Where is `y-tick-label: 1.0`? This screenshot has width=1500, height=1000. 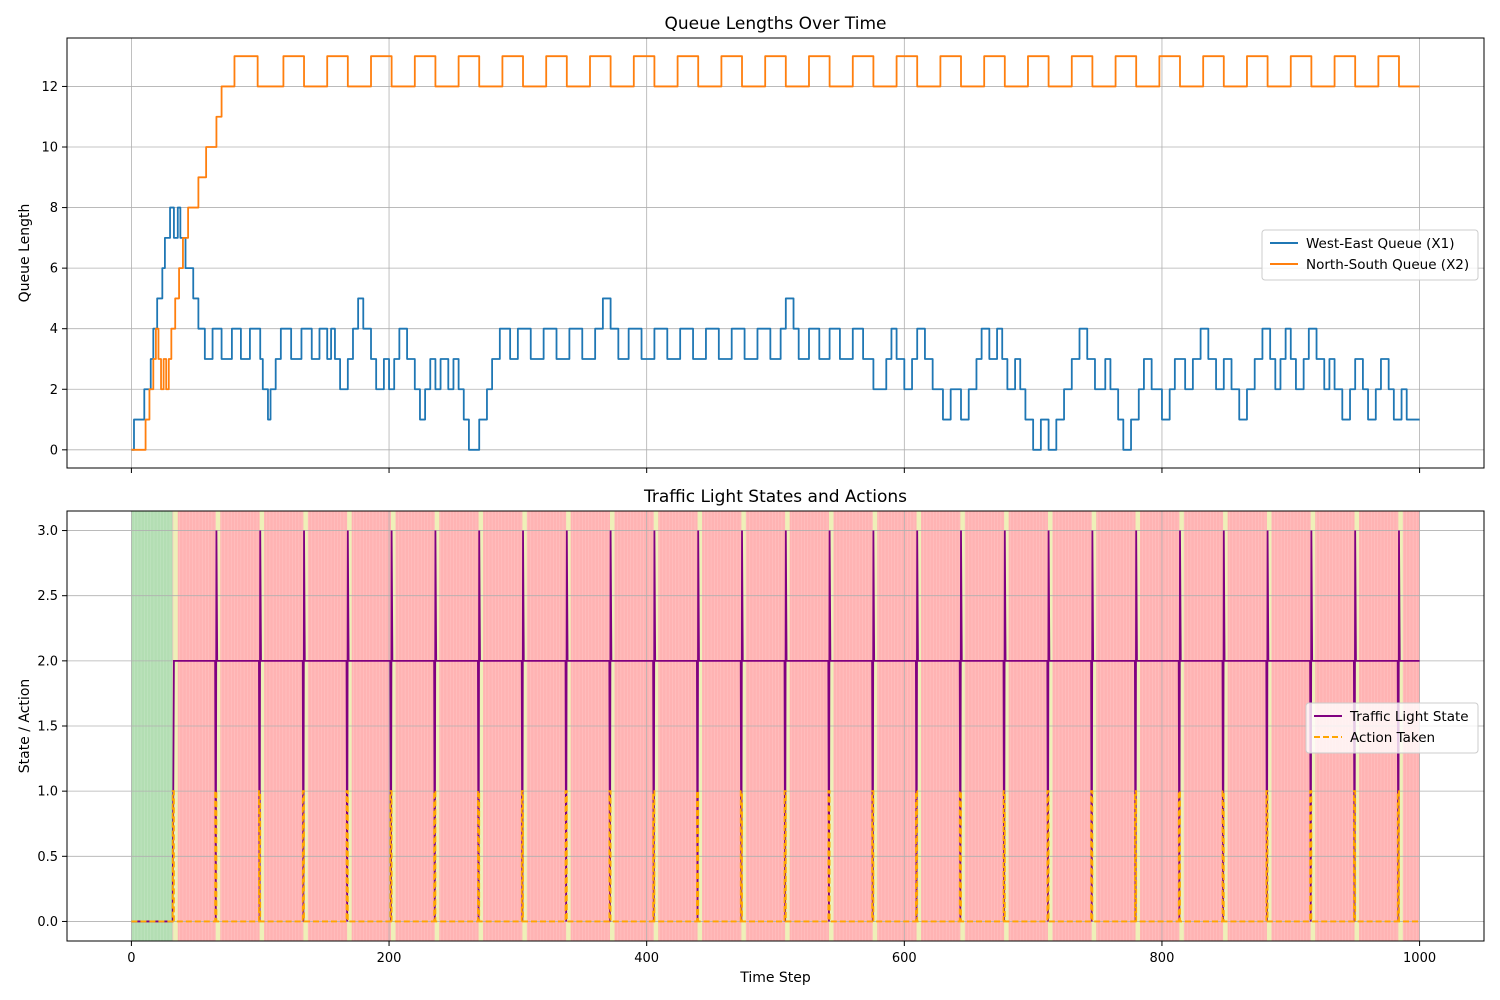
y-tick-label: 1.0 is located at coordinates (47, 792).